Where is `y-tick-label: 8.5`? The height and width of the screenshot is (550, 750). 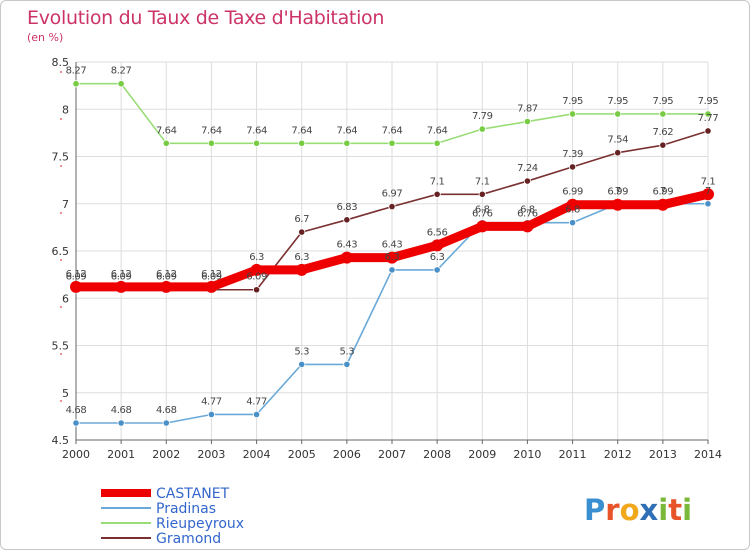 y-tick-label: 8.5 is located at coordinates (61, 62).